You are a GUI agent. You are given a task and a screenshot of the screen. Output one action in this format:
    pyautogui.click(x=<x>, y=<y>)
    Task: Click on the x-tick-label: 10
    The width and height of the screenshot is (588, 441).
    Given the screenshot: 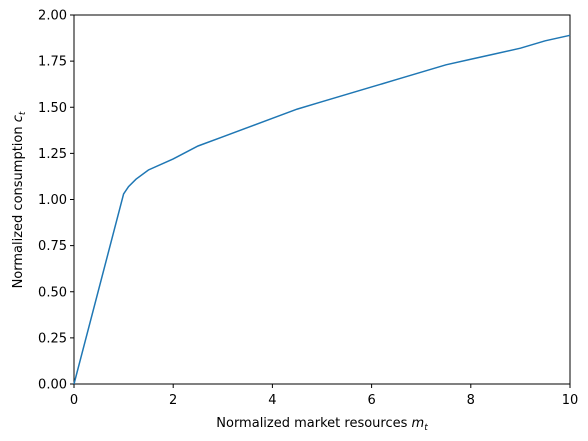 What is the action you would take?
    pyautogui.click(x=570, y=400)
    